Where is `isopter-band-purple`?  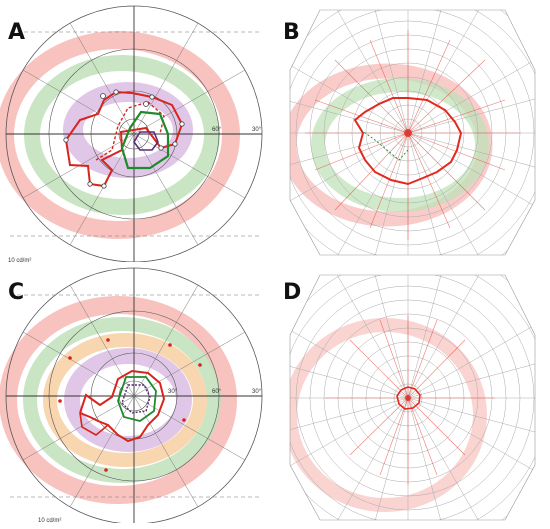
isopter-band-purple is located at coordinates (128, 400).